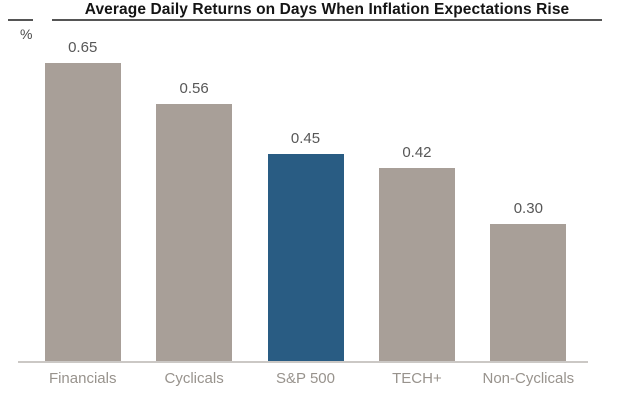 This screenshot has width=640, height=400. I want to click on y-axis-unit-label: %, so click(26, 34).